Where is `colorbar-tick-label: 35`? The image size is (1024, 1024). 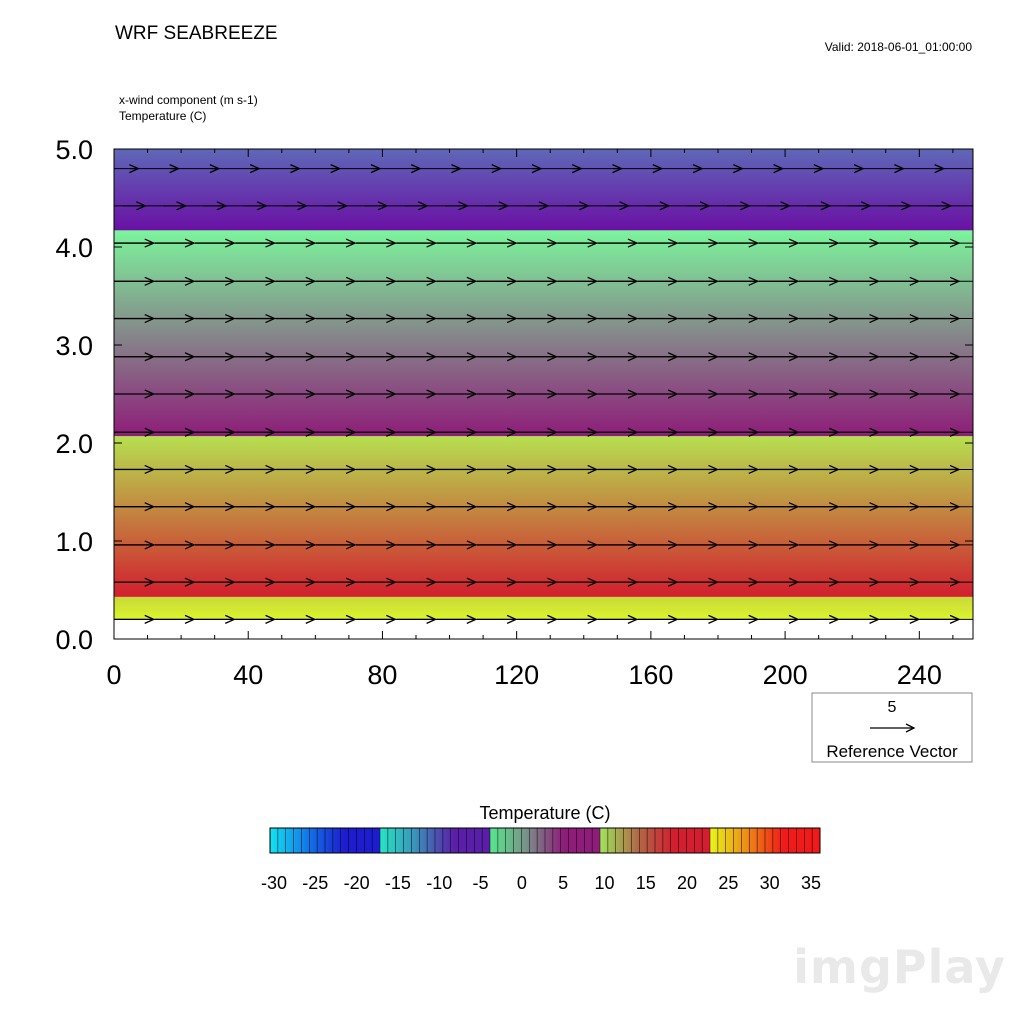 colorbar-tick-label: 35 is located at coordinates (811, 883).